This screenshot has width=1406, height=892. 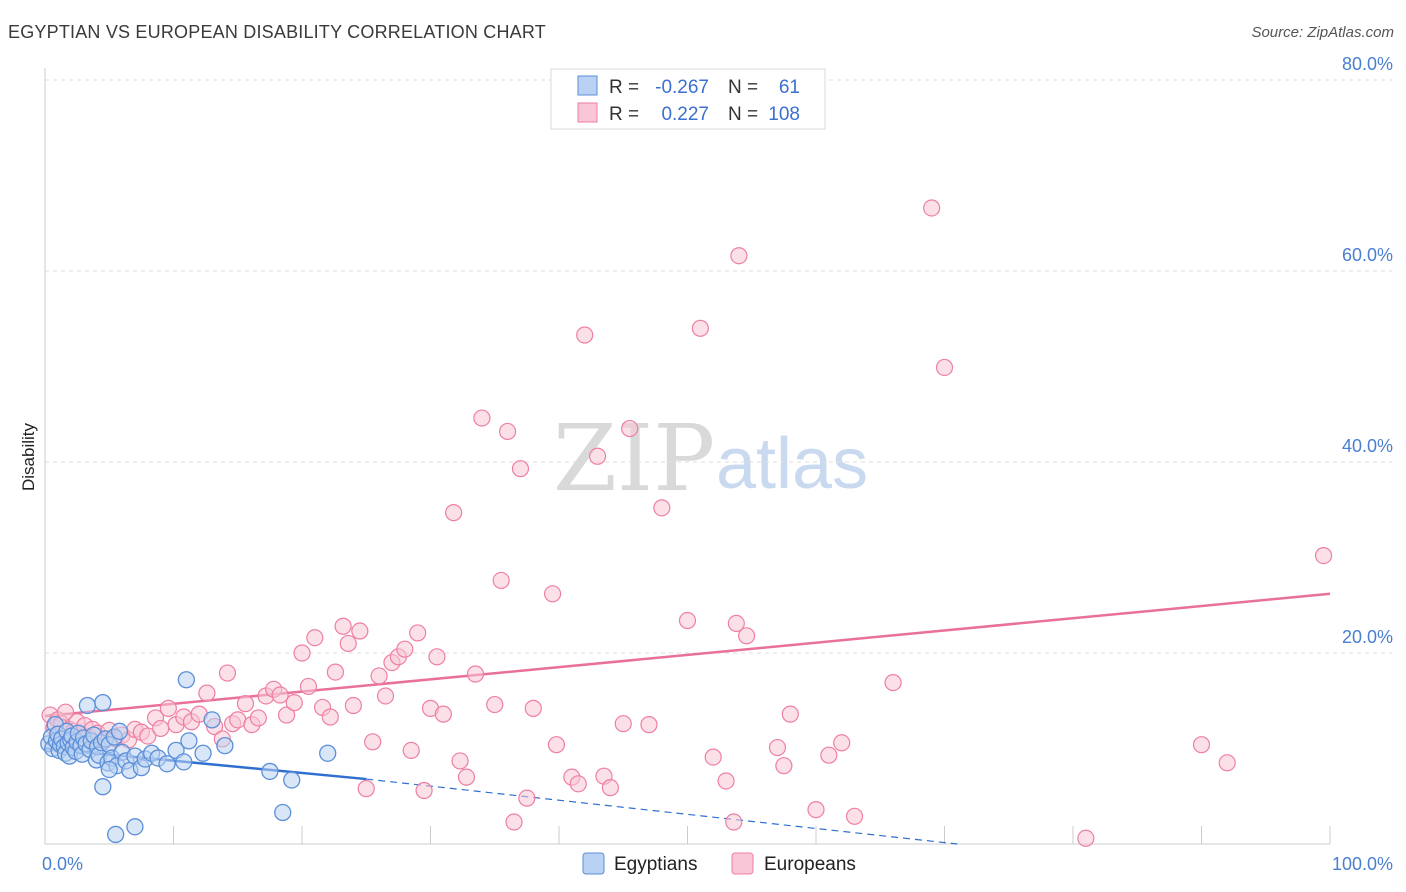 What do you see at coordinates (682, 87) in the screenshot?
I see `legend-r-value-egyptians: -0.267` at bounding box center [682, 87].